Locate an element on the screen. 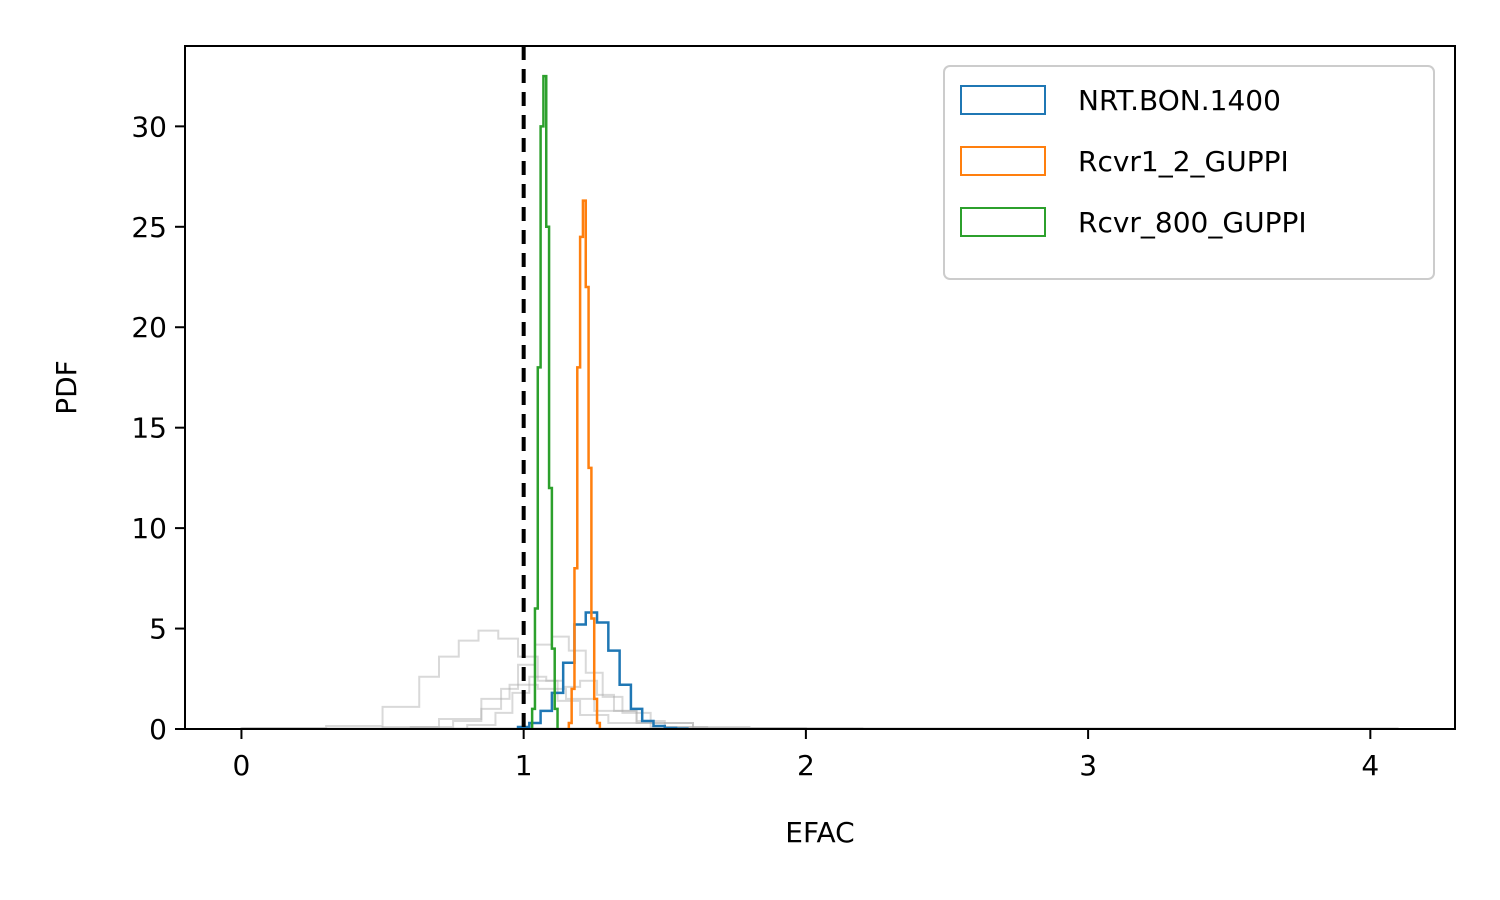  series-histograms is located at coordinates (602, 402).